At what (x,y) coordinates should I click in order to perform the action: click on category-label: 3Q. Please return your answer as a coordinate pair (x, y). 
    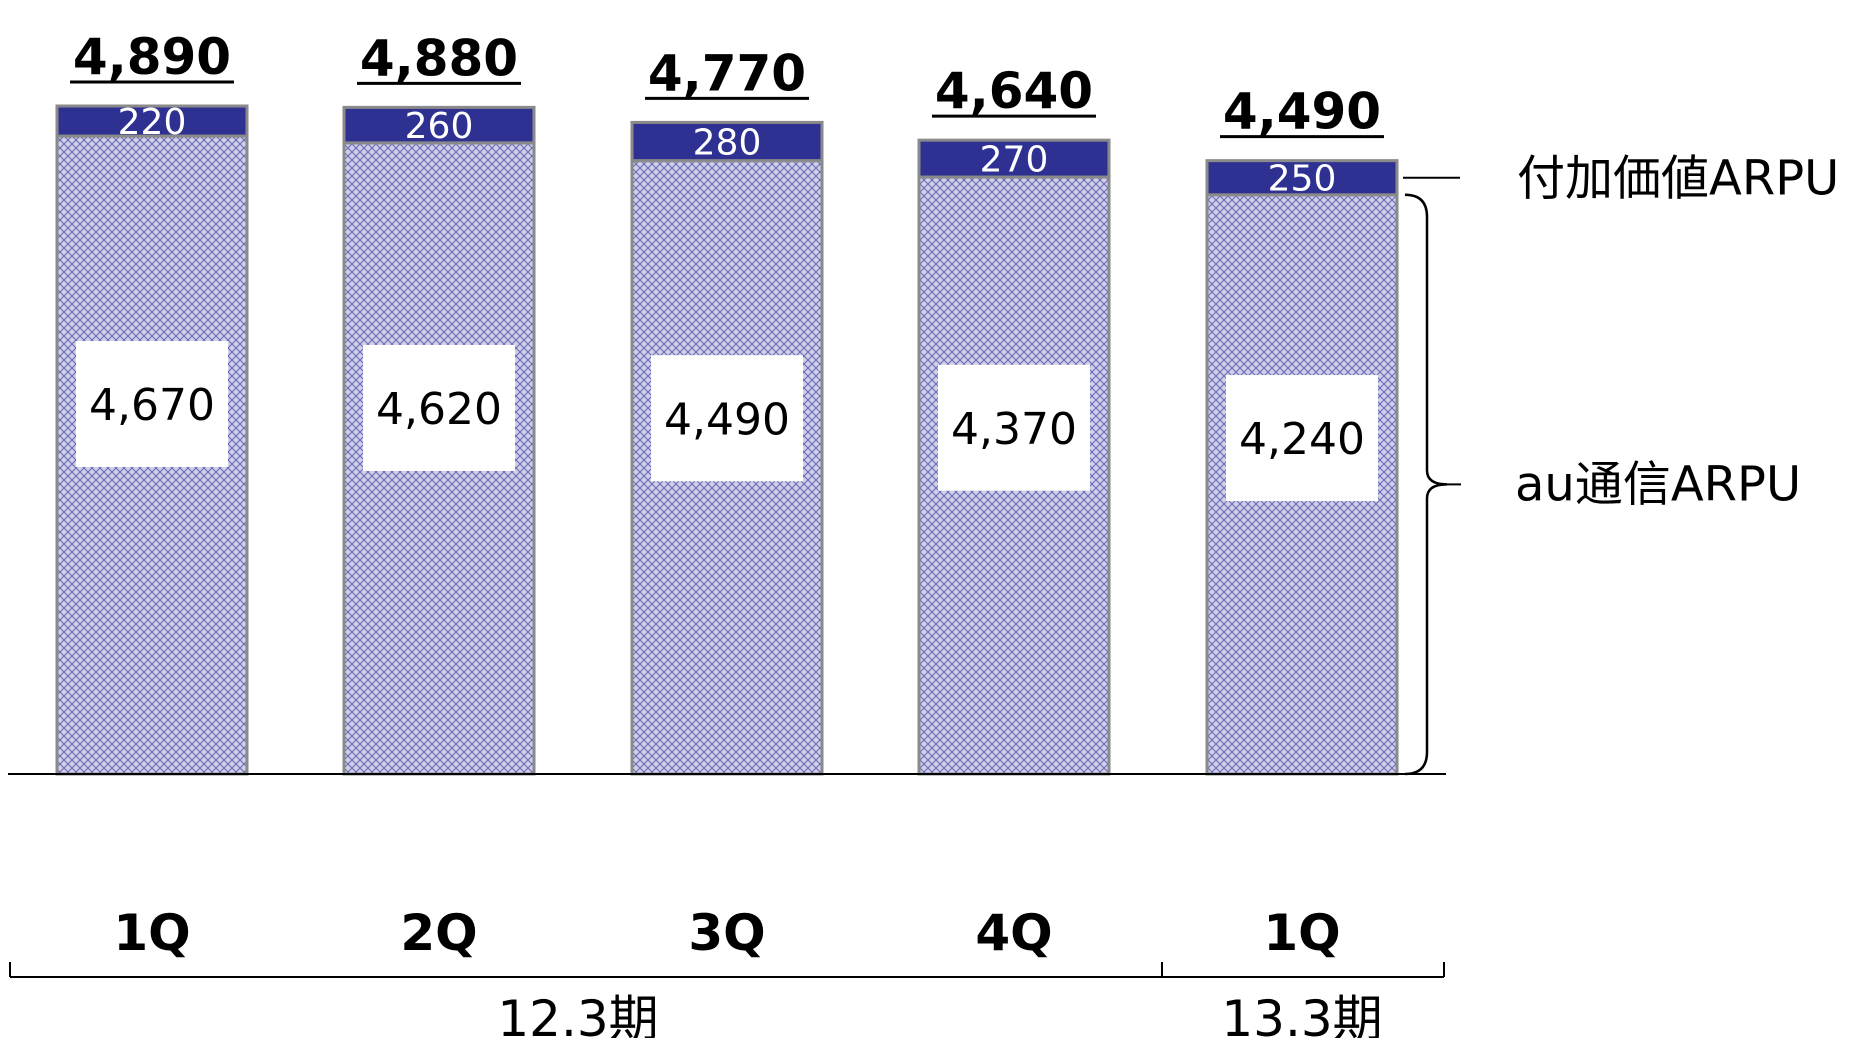
    Looking at the image, I should click on (726, 933).